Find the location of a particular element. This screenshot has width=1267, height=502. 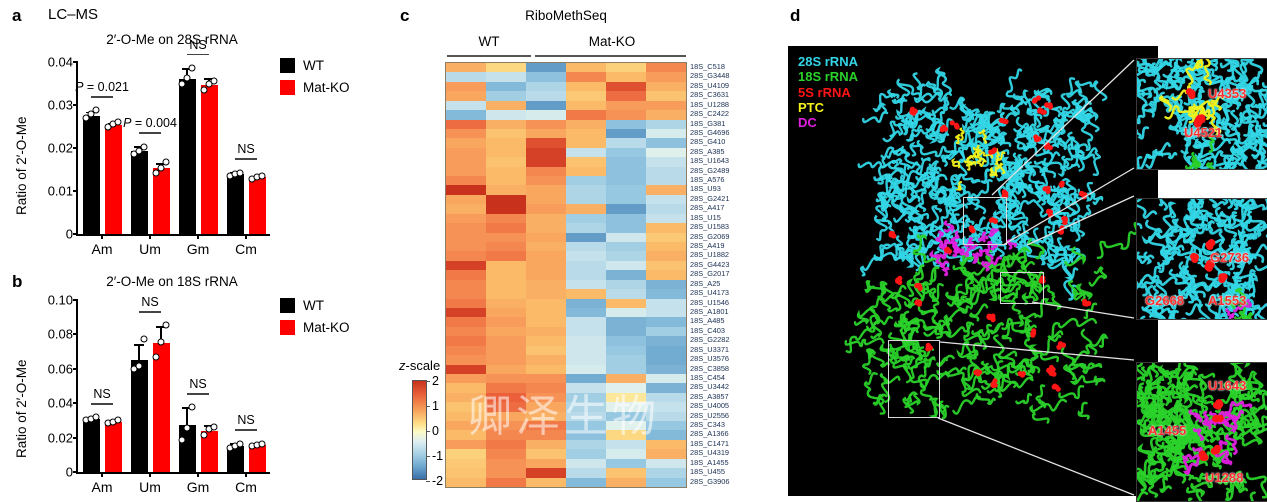

x-axis-label: Am is located at coordinates (102, 487).